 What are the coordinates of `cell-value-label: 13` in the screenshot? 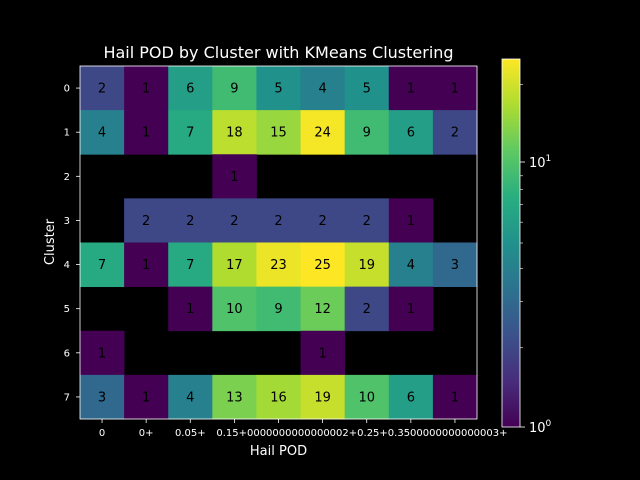 It's located at (234, 397).